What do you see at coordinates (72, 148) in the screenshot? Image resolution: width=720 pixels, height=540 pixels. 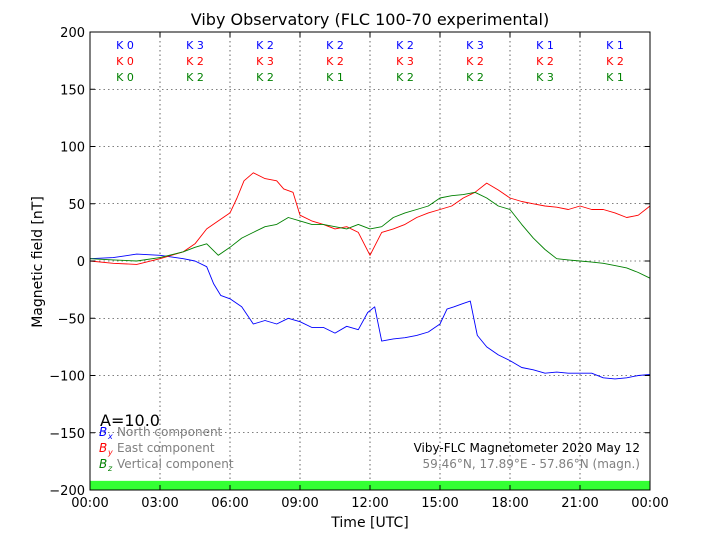 I see `y-tick-label: 100` at bounding box center [72, 148].